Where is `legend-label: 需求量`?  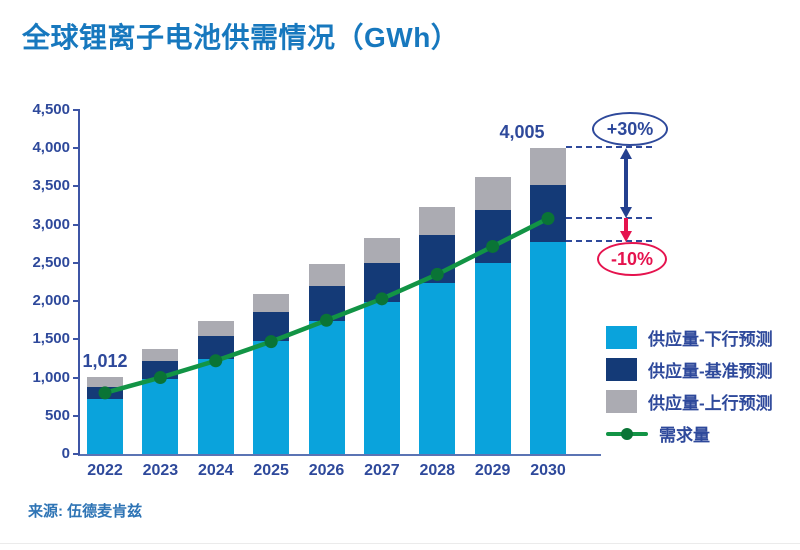 legend-label: 需求量 is located at coordinates (684, 435).